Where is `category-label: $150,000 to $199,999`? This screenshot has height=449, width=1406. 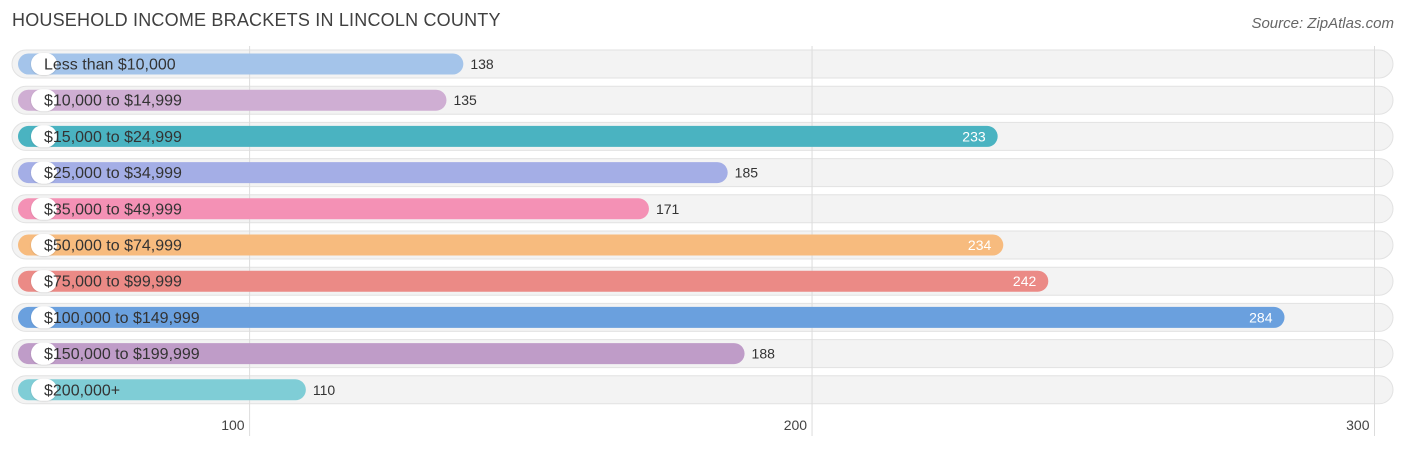
category-label: $150,000 to $199,999 is located at coordinates (122, 354).